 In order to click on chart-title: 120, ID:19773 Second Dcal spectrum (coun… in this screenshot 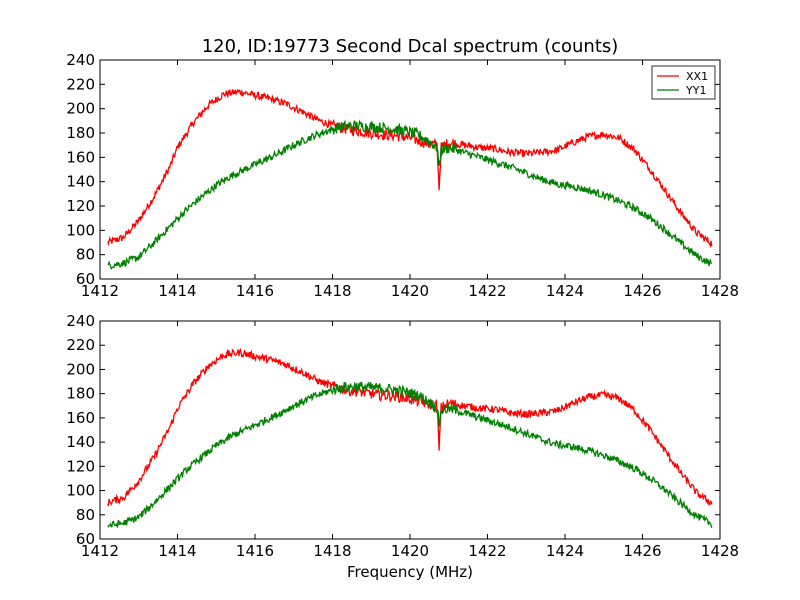, I will do `click(410, 46)`.